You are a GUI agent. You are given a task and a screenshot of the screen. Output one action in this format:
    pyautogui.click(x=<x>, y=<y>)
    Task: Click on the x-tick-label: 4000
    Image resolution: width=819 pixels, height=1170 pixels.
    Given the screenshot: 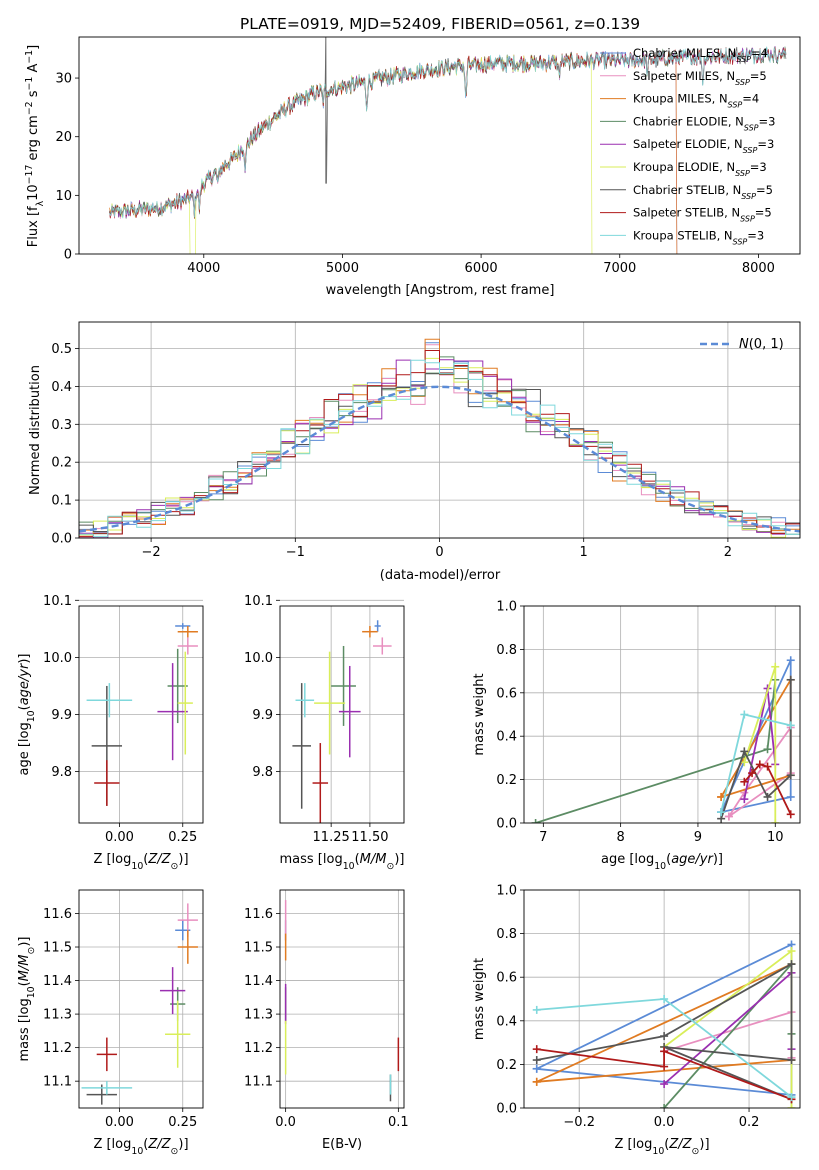 What is the action you would take?
    pyautogui.click(x=203, y=268)
    